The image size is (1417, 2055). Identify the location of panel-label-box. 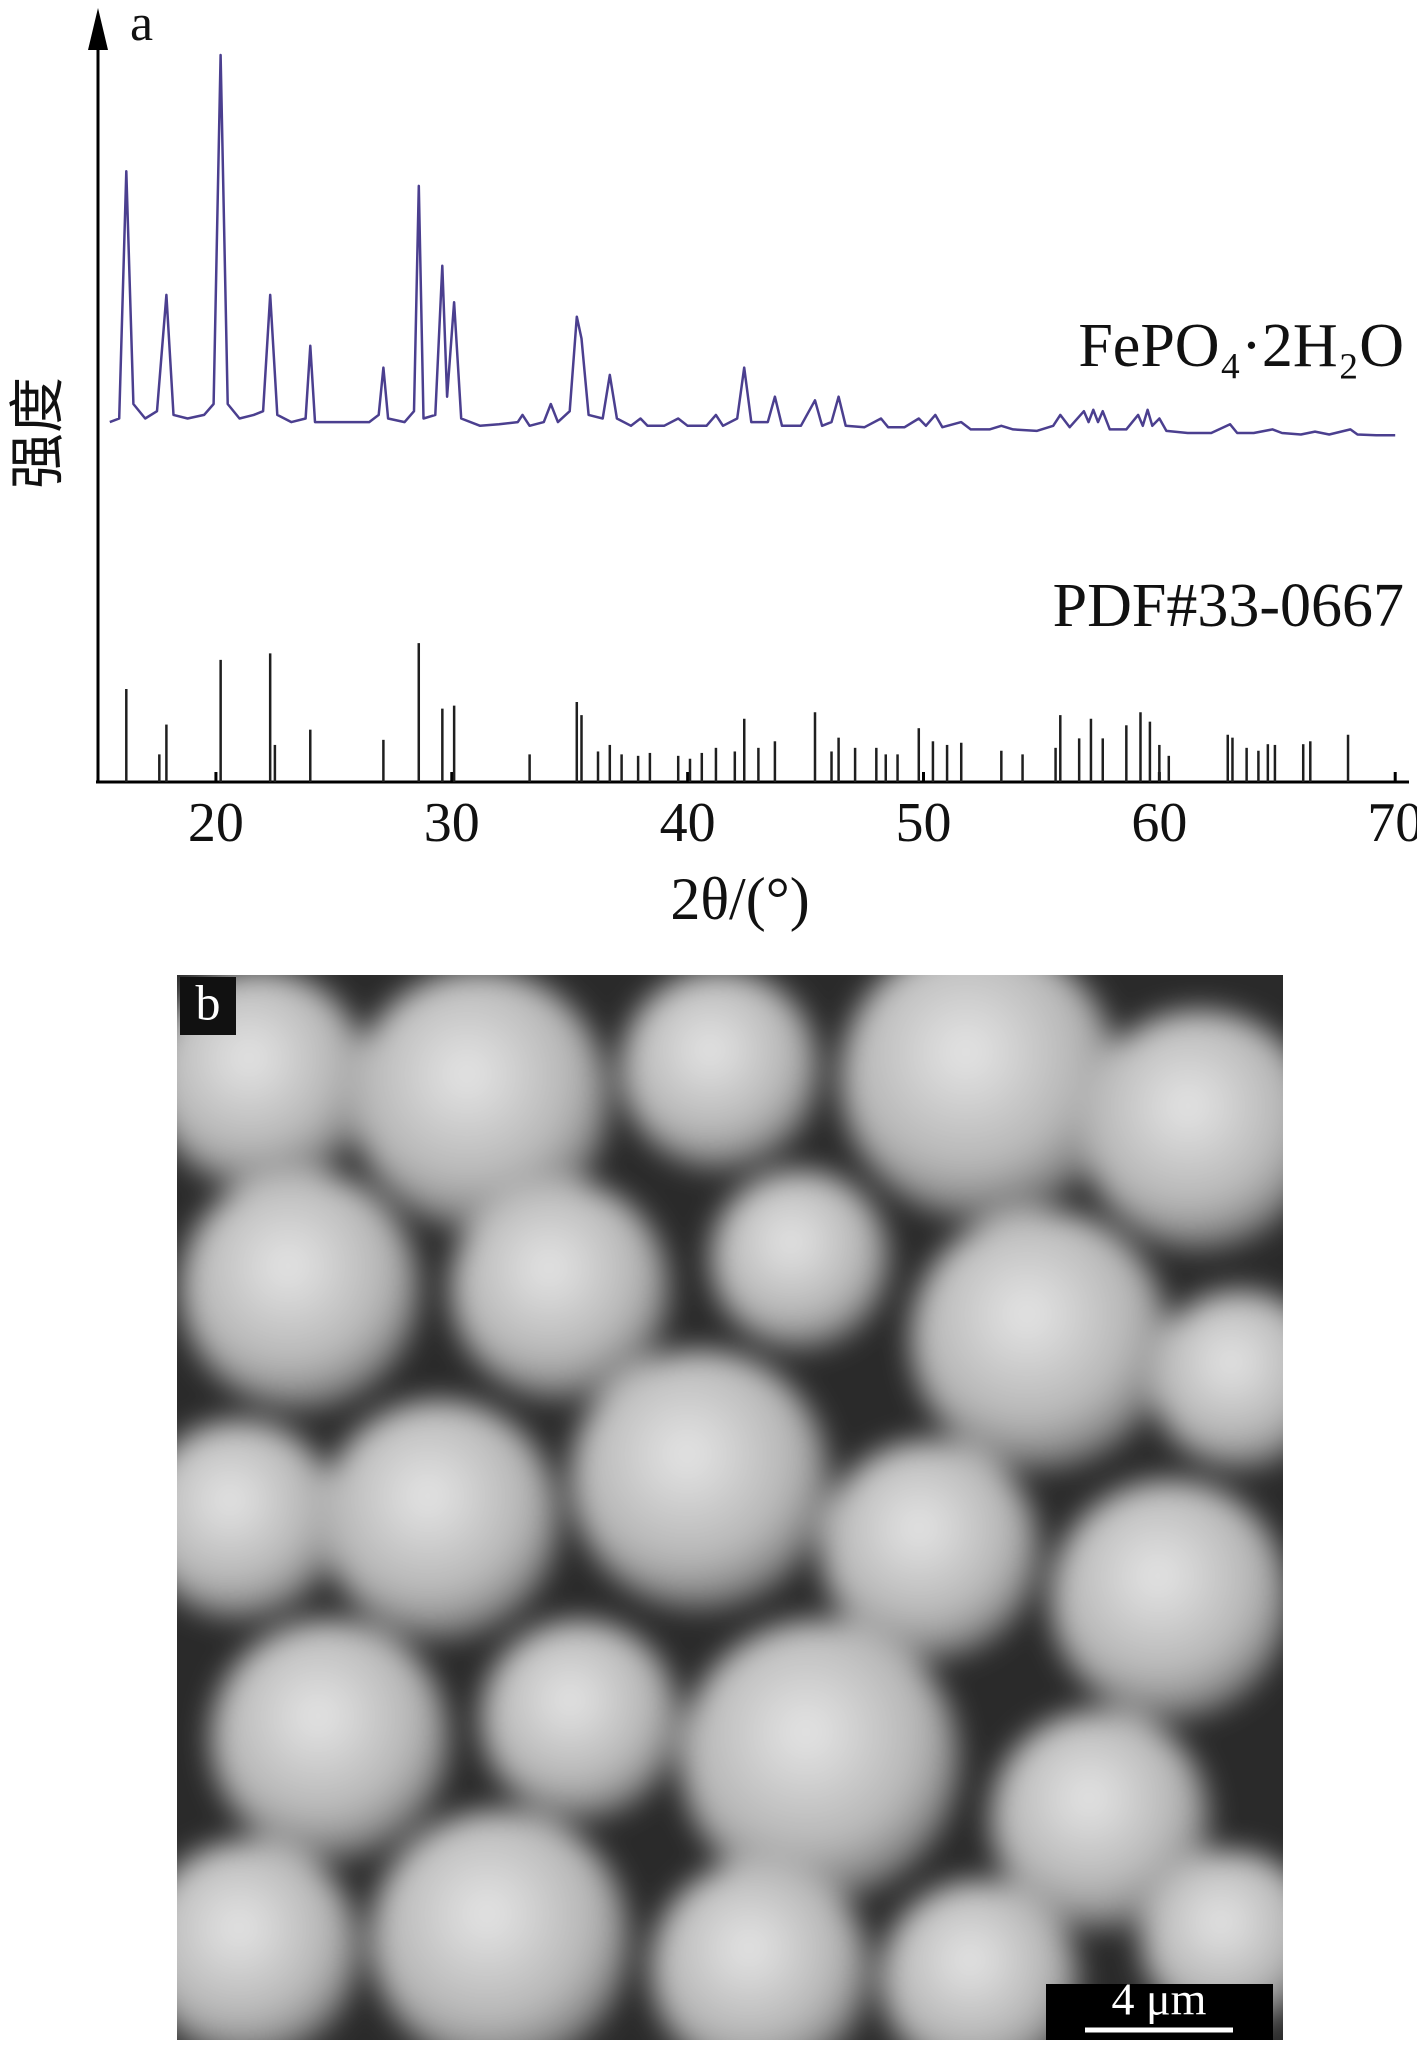
(208, 1006).